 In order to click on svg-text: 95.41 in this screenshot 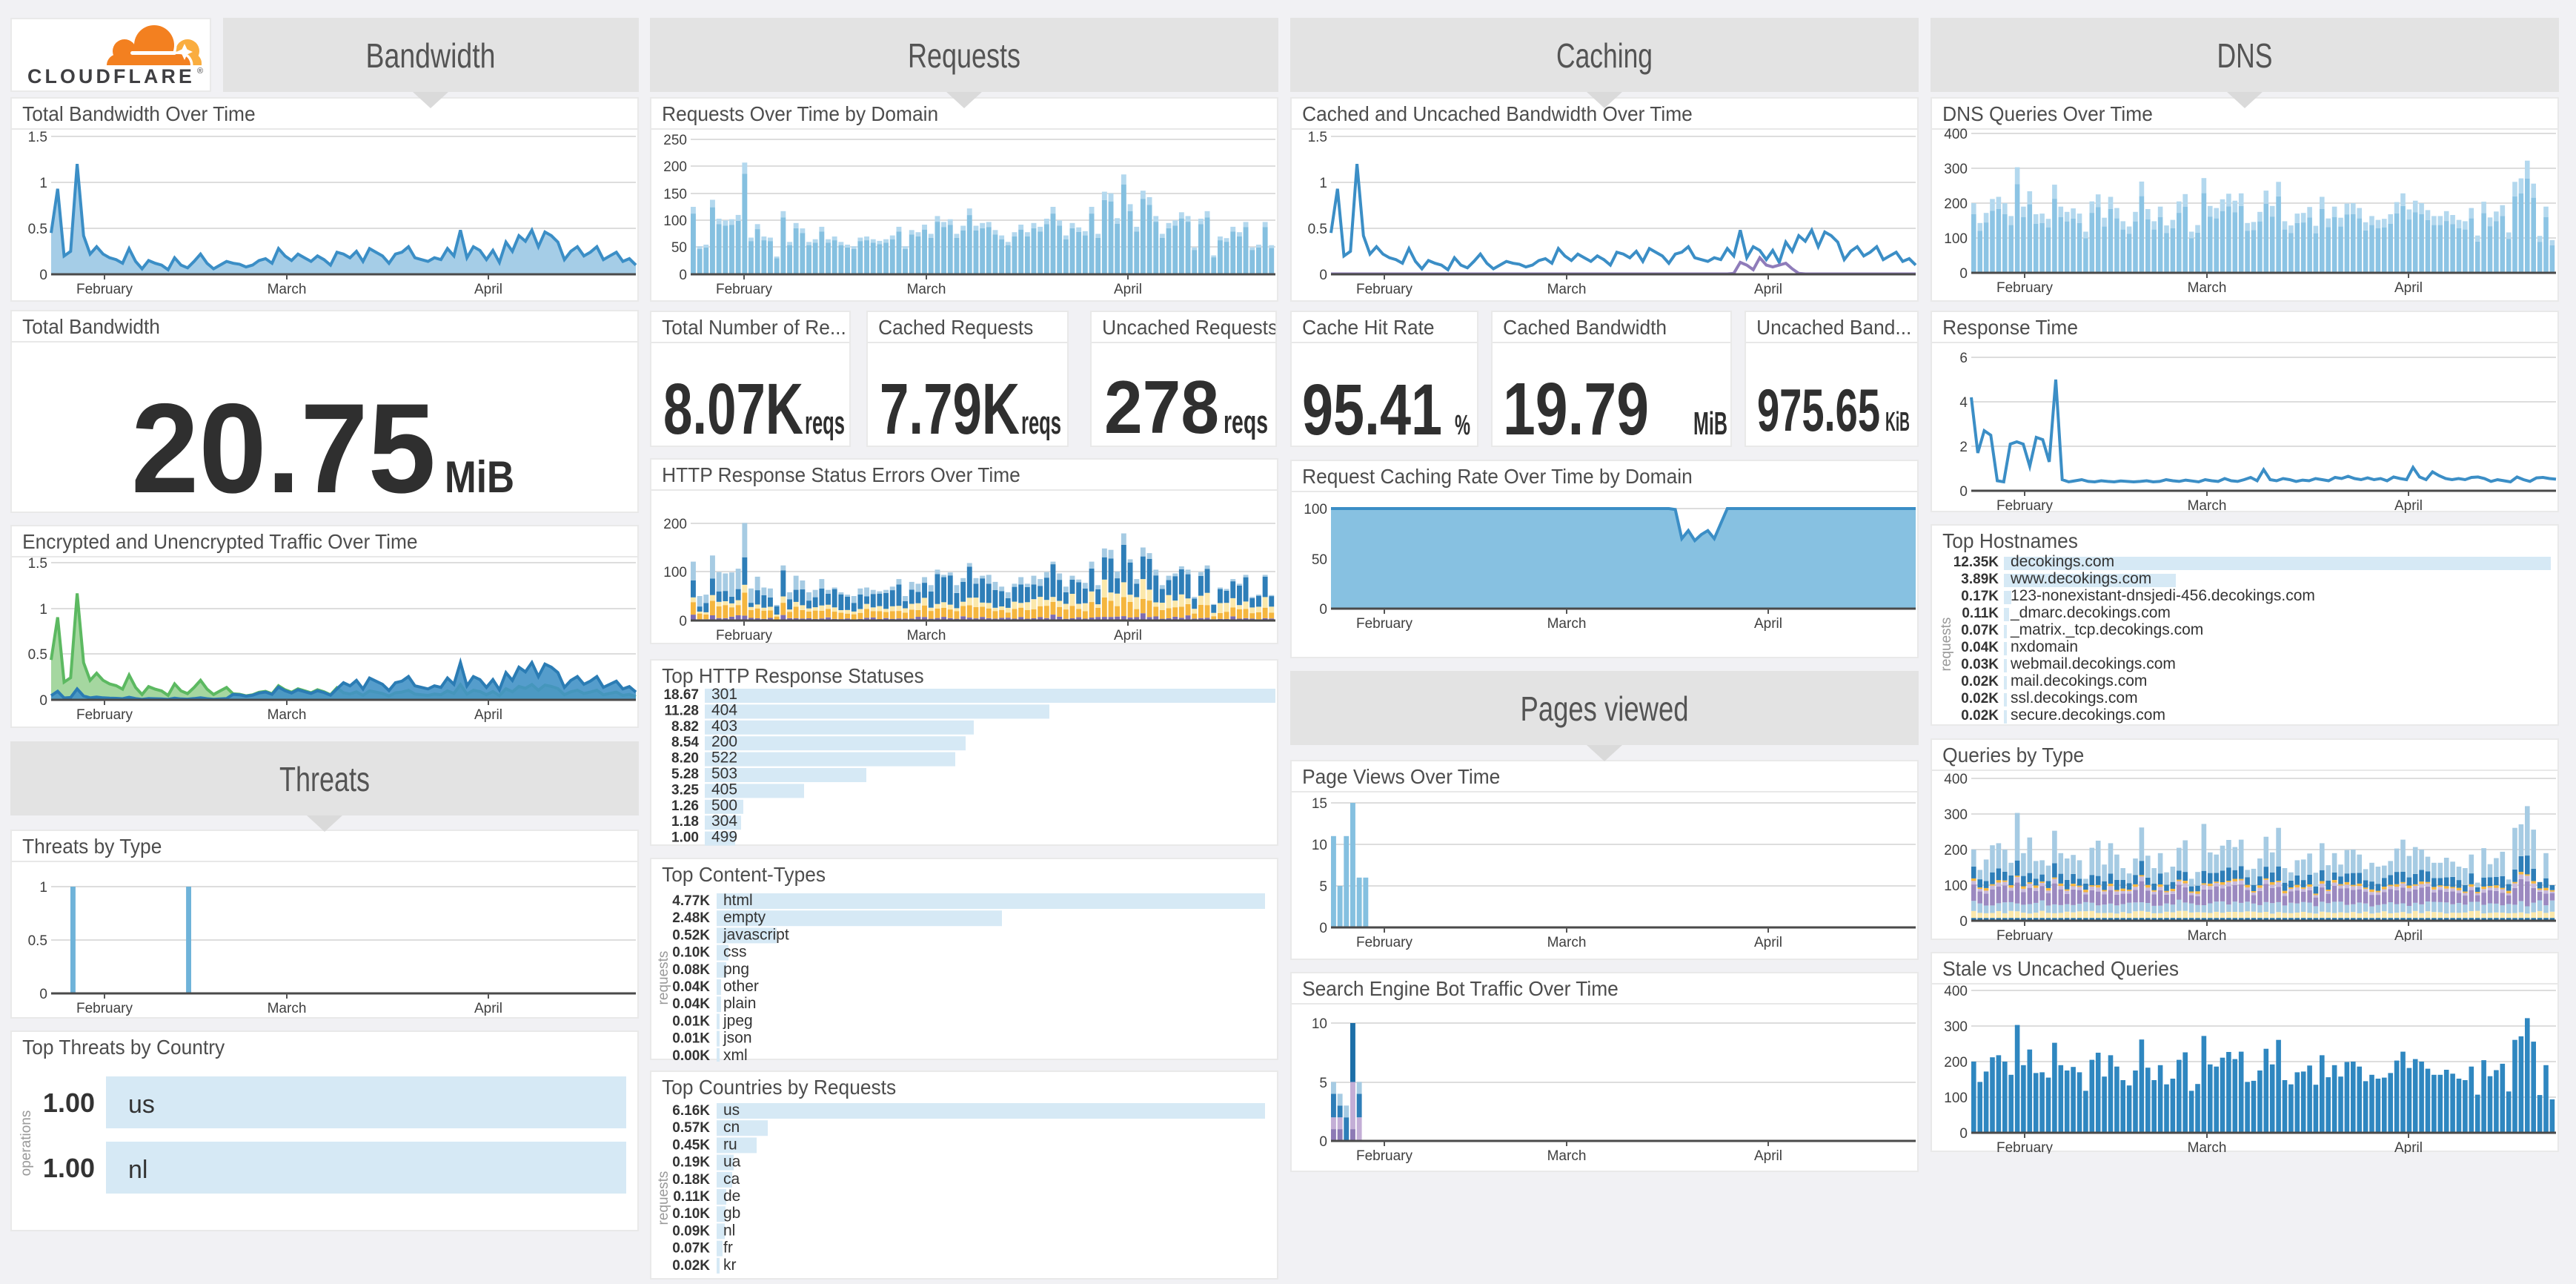, I will do `click(1372, 409)`.